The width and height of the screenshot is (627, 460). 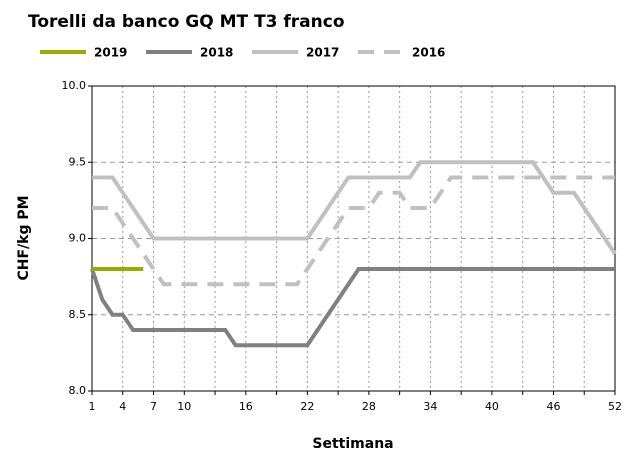 I want to click on legend-label: 2018, so click(x=216, y=53).